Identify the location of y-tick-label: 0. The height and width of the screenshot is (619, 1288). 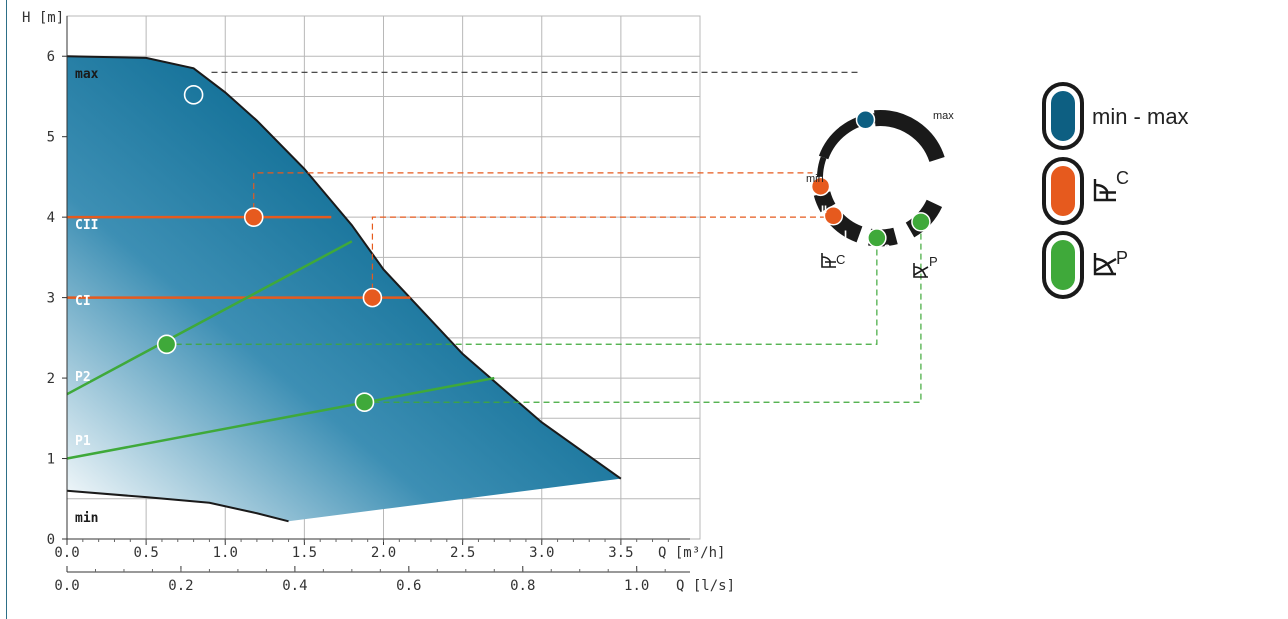
(51, 540).